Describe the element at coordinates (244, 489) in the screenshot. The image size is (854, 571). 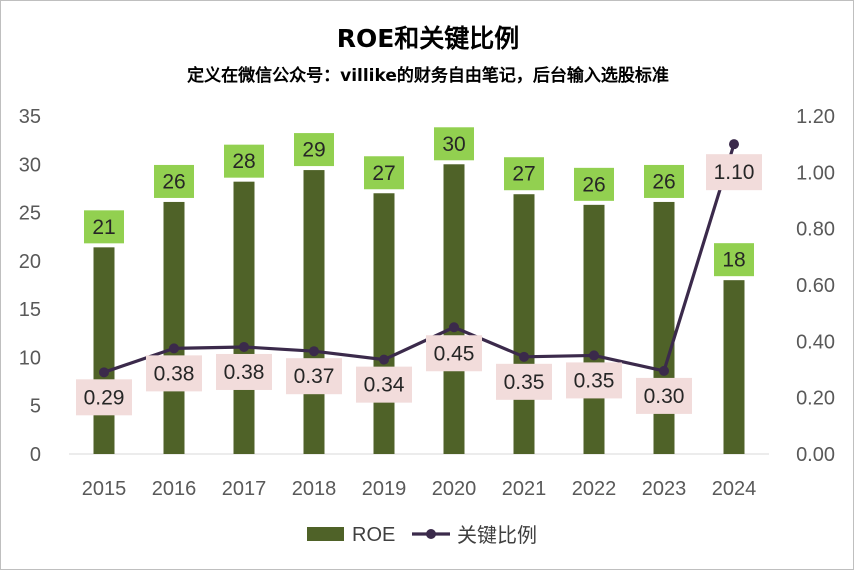
I see `x-tick-label: 2017` at that location.